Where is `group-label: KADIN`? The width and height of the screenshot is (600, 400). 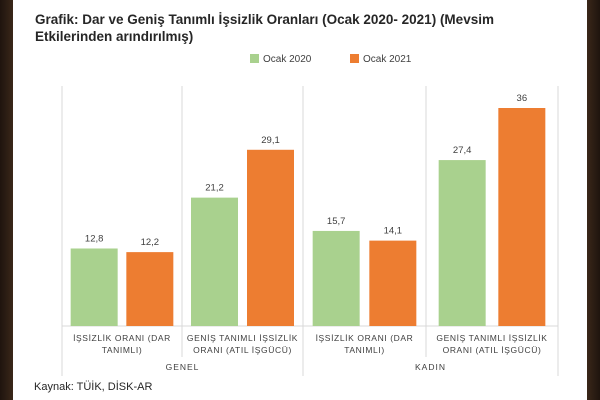
group-label: KADIN is located at coordinates (430, 367).